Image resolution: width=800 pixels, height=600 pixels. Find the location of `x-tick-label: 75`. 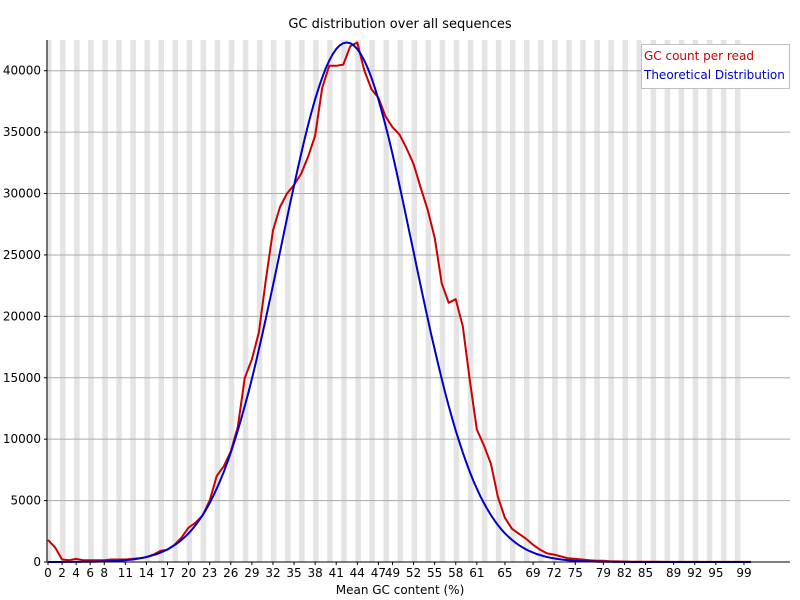

x-tick-label: 75 is located at coordinates (575, 573).